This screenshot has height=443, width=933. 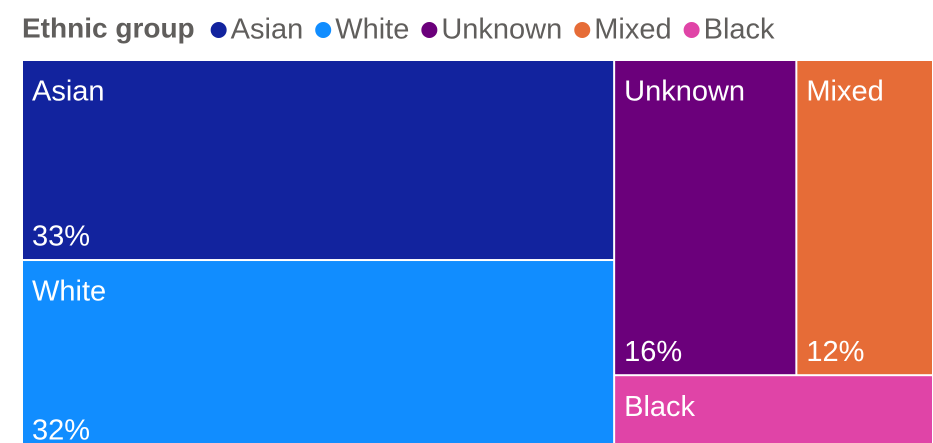 What do you see at coordinates (68, 92) in the screenshot?
I see `tile-label: Asian` at bounding box center [68, 92].